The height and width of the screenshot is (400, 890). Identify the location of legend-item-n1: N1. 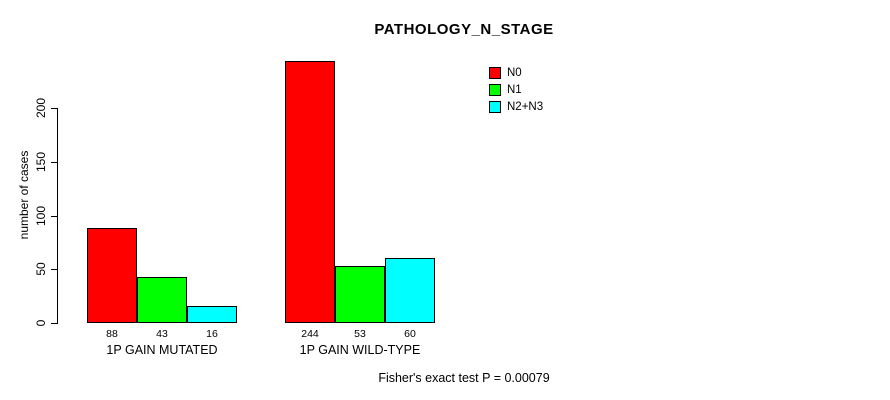
(516, 89).